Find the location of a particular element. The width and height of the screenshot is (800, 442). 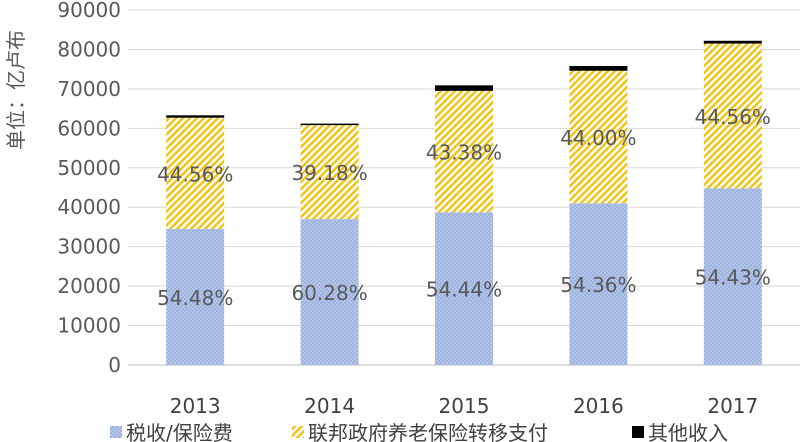

y-tick-label: 40000 is located at coordinates (89, 207).